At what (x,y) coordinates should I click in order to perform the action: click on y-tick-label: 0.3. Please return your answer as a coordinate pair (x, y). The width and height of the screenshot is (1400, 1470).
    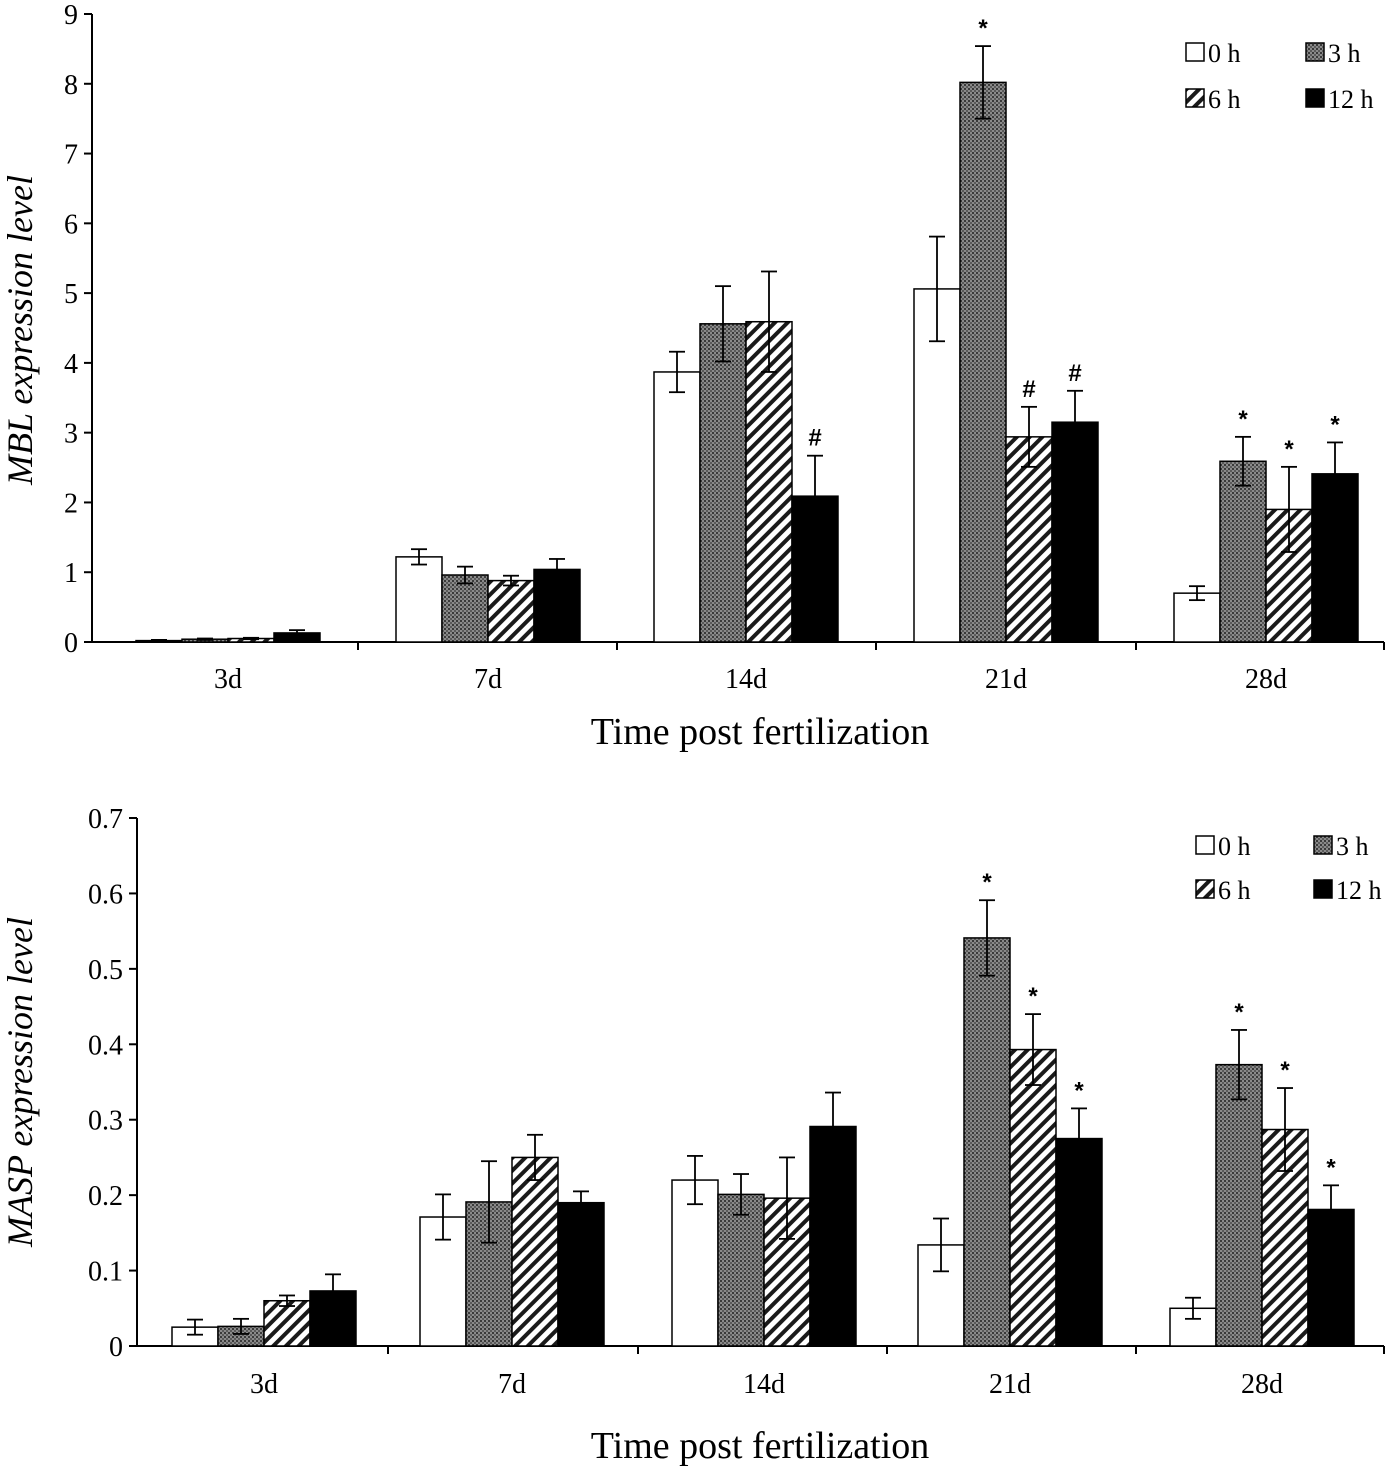
    Looking at the image, I should click on (105, 1121).